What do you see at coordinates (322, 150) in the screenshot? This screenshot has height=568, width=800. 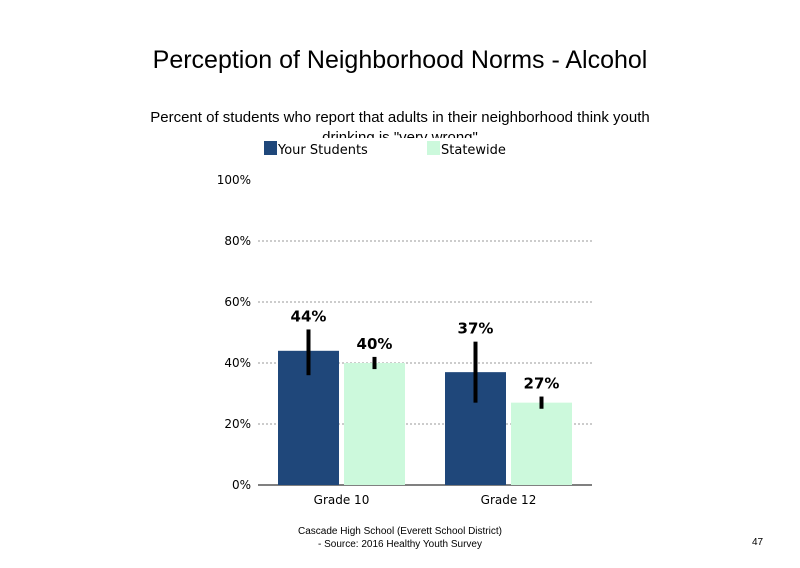 I see `legend-label: Your Students` at bounding box center [322, 150].